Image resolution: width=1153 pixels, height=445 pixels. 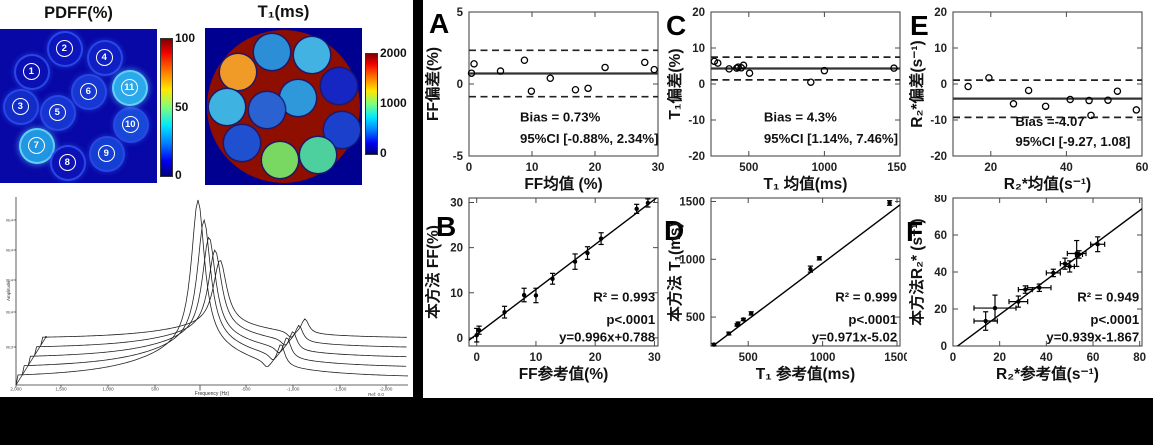 I want to click on x-tick-label: 1000, so click(x=825, y=168).